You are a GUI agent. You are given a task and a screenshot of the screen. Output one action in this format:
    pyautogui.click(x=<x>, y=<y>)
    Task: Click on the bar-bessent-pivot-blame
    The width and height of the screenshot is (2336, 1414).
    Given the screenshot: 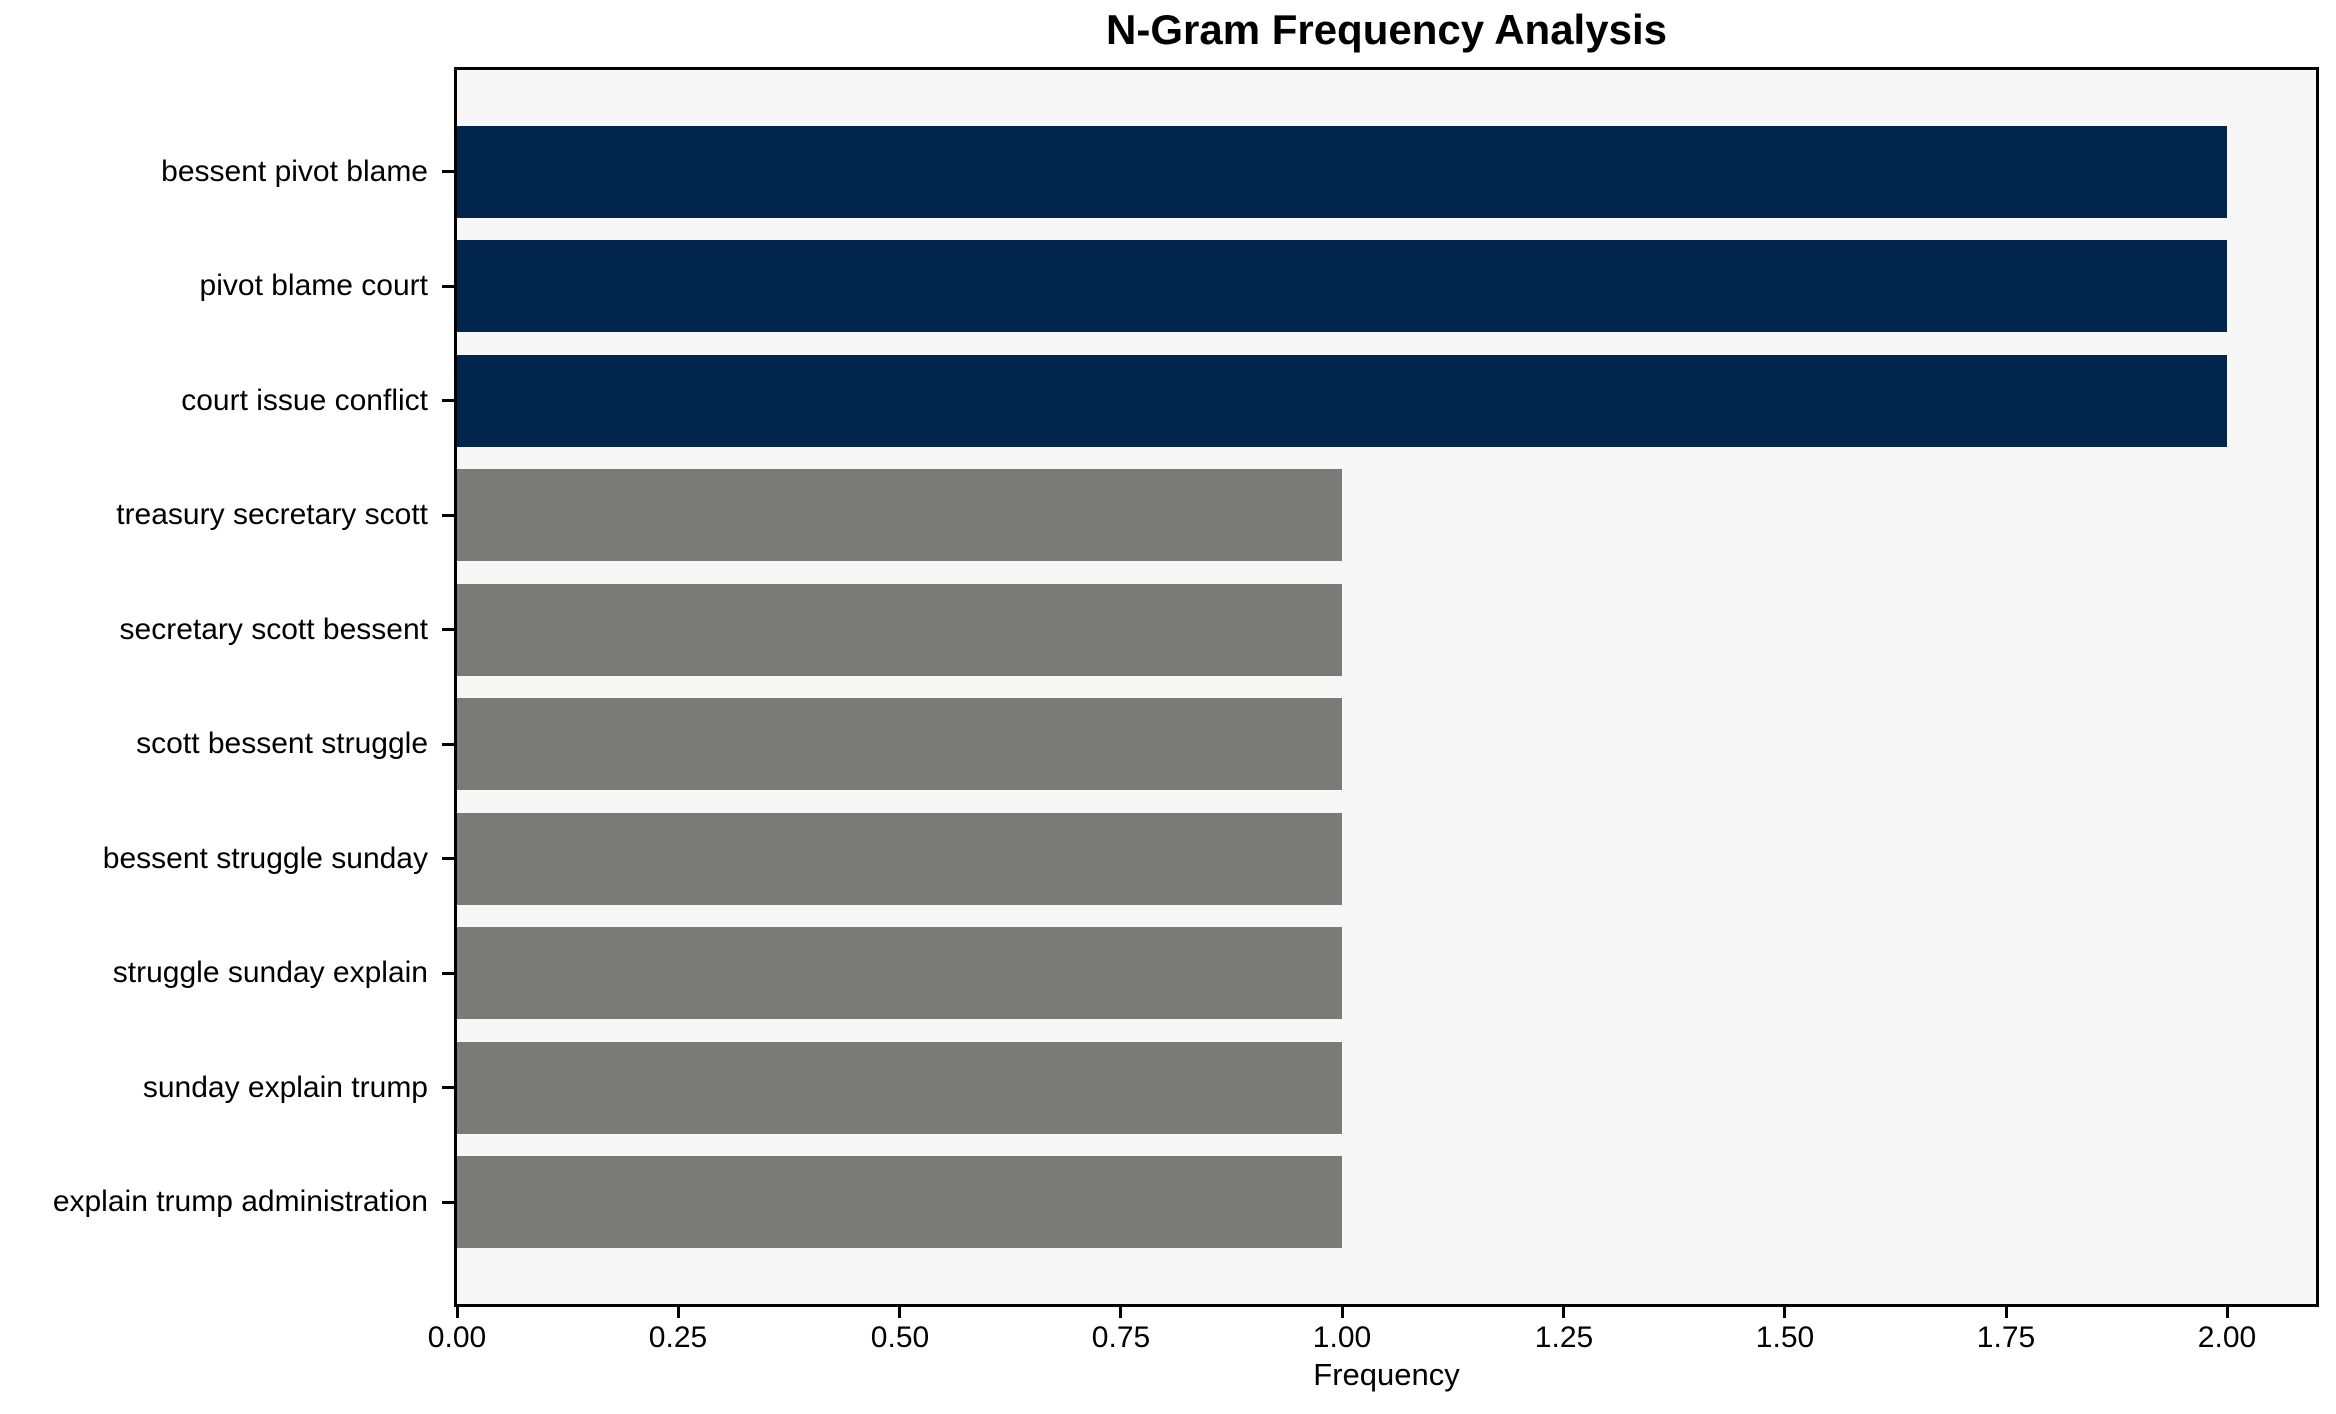 What is the action you would take?
    pyautogui.click(x=1342, y=172)
    